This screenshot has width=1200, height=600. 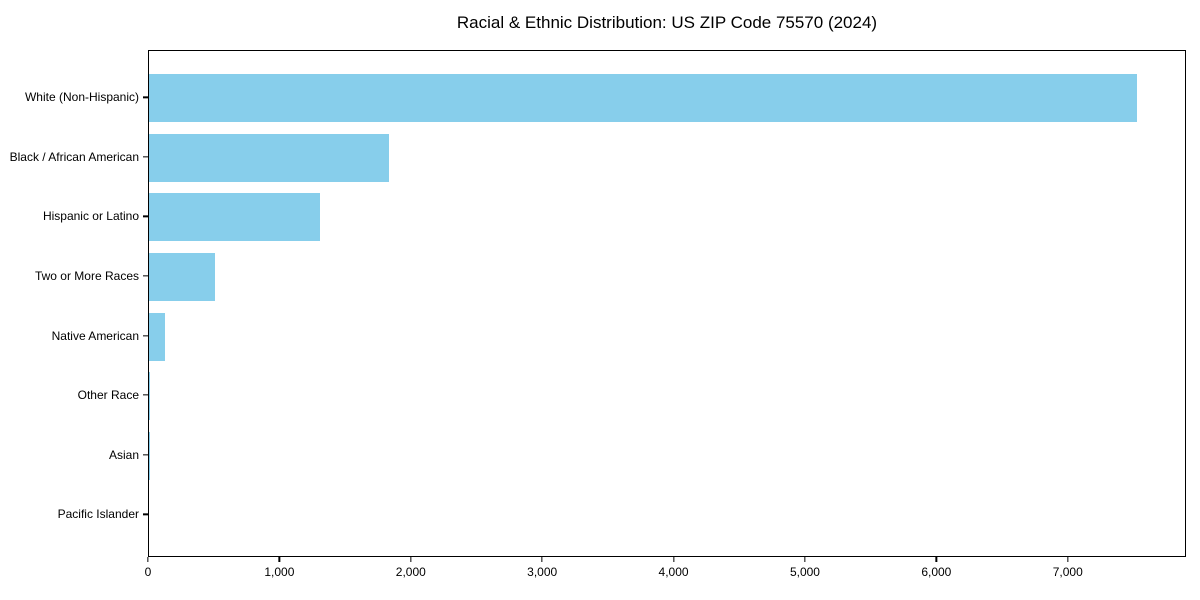 What do you see at coordinates (804, 572) in the screenshot?
I see `x-axis-tick-label: 5,000` at bounding box center [804, 572].